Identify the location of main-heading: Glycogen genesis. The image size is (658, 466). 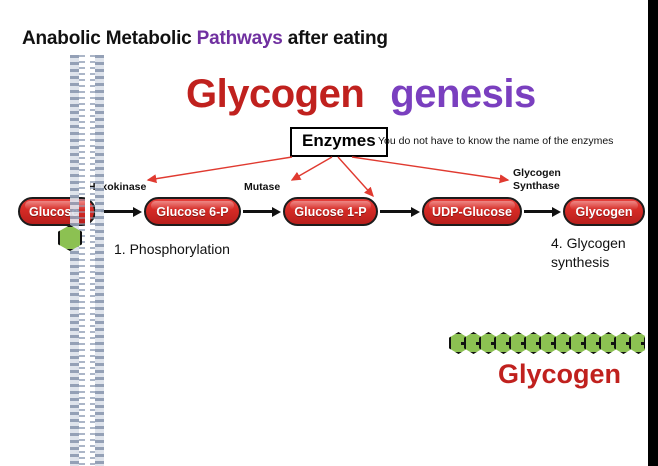
(361, 94).